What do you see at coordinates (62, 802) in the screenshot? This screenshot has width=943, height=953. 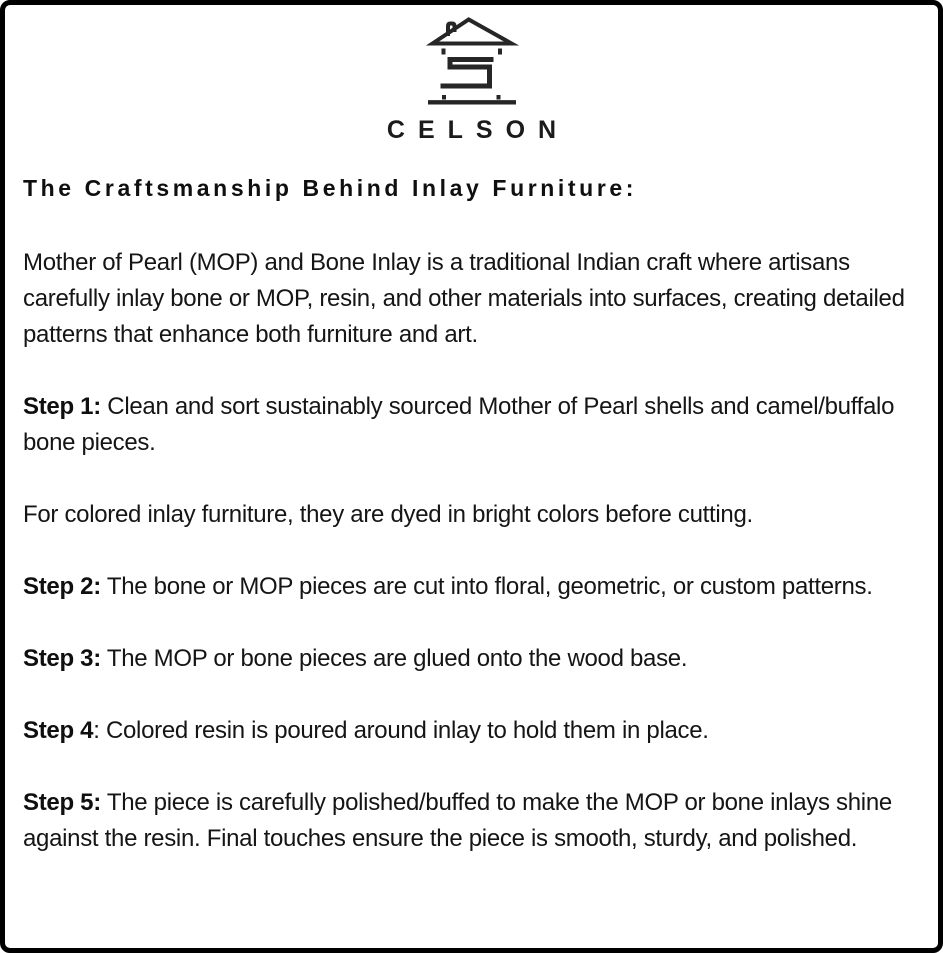 I see `step-5-label: Step 5:` at bounding box center [62, 802].